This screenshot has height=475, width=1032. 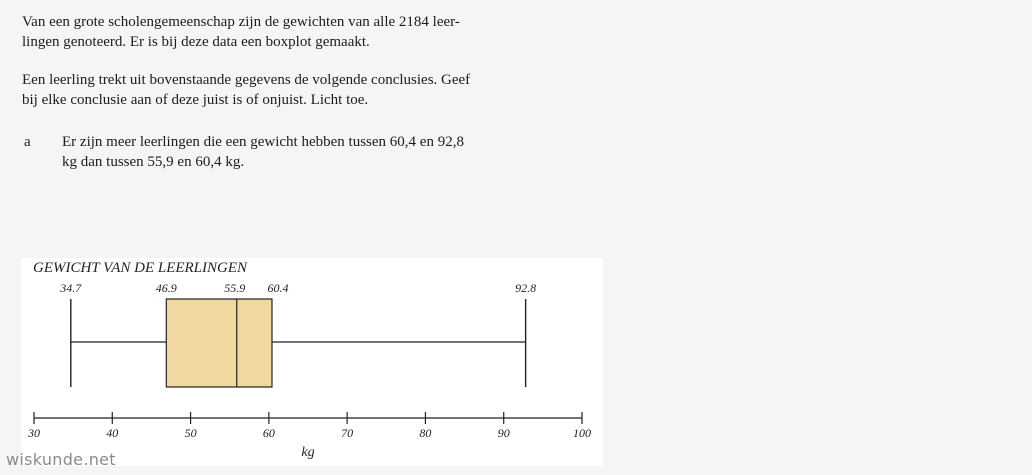 I want to click on question-line: kg dan tussen 55,9 en 60,4 kg., so click(x=153, y=162).